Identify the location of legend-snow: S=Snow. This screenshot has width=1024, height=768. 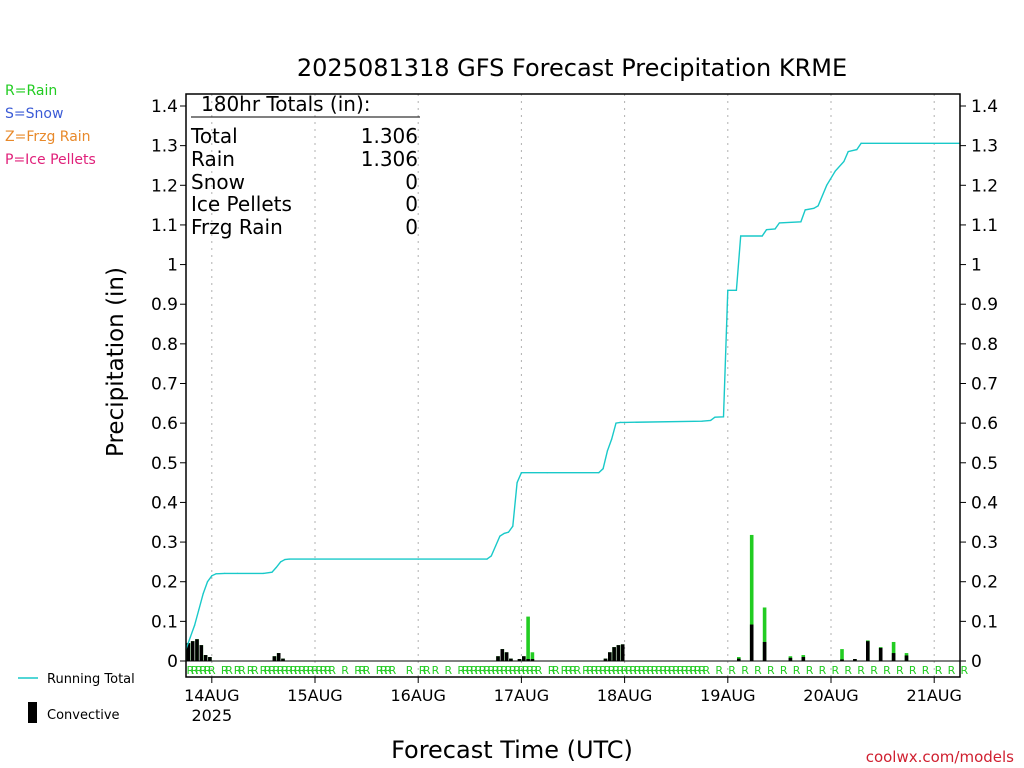
(34, 114).